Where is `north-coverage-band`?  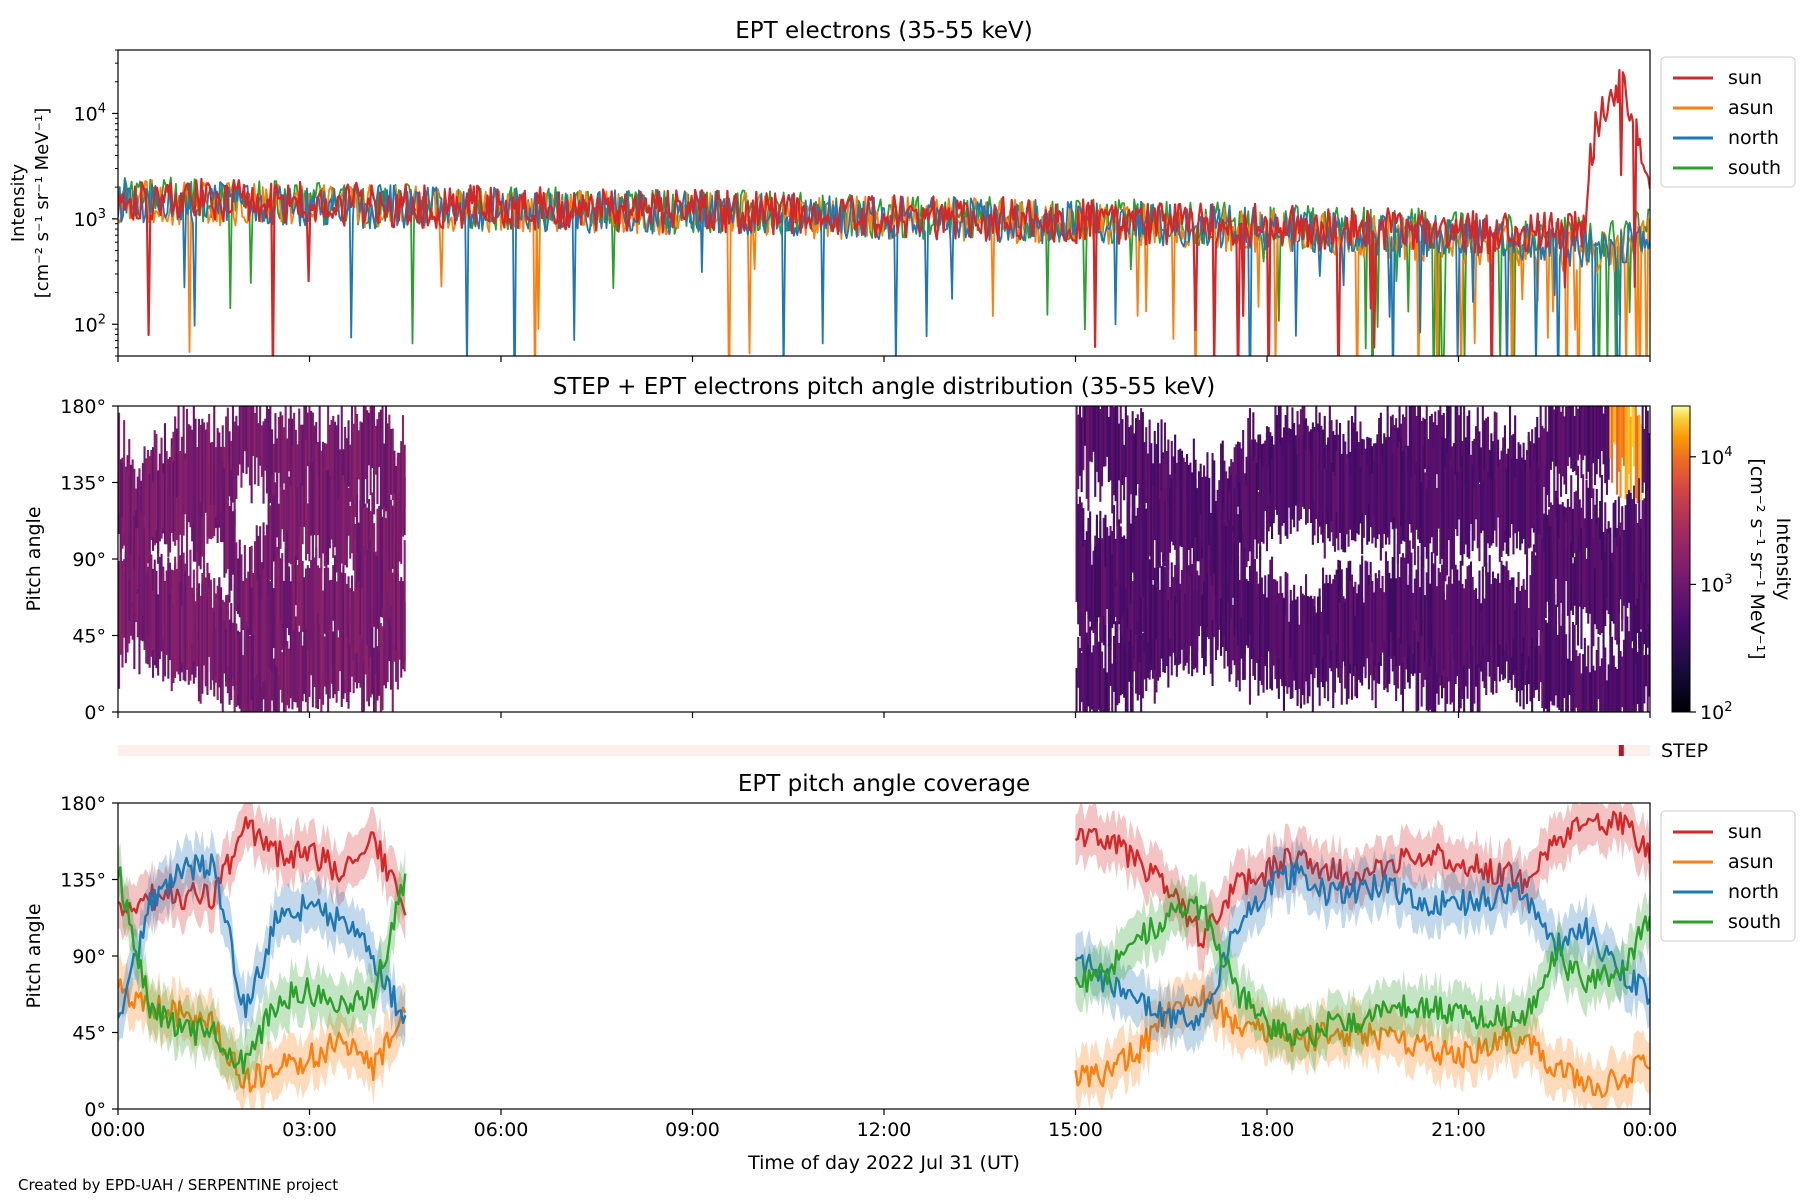 north-coverage-band is located at coordinates (1362, 945).